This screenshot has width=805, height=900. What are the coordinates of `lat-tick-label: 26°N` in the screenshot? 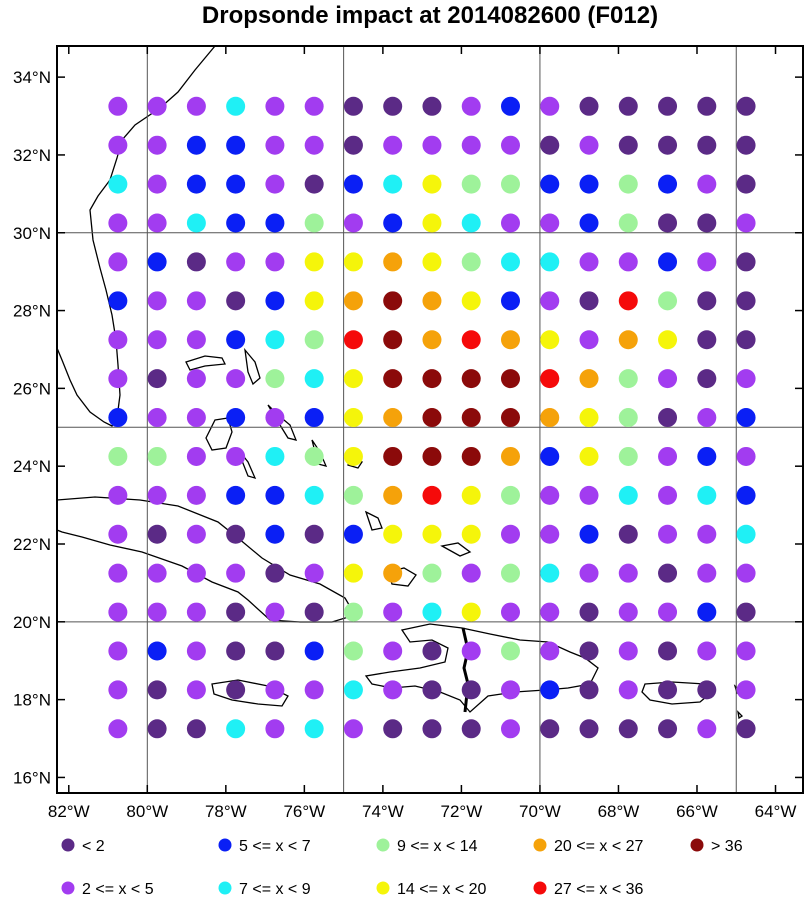 It's located at (32, 388).